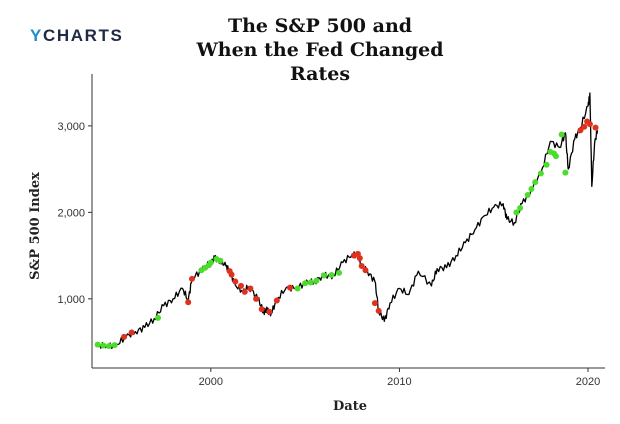 Image resolution: width=620 pixels, height=424 pixels. What do you see at coordinates (83, 35) in the screenshot?
I see `logo-text: CHARTS` at bounding box center [83, 35].